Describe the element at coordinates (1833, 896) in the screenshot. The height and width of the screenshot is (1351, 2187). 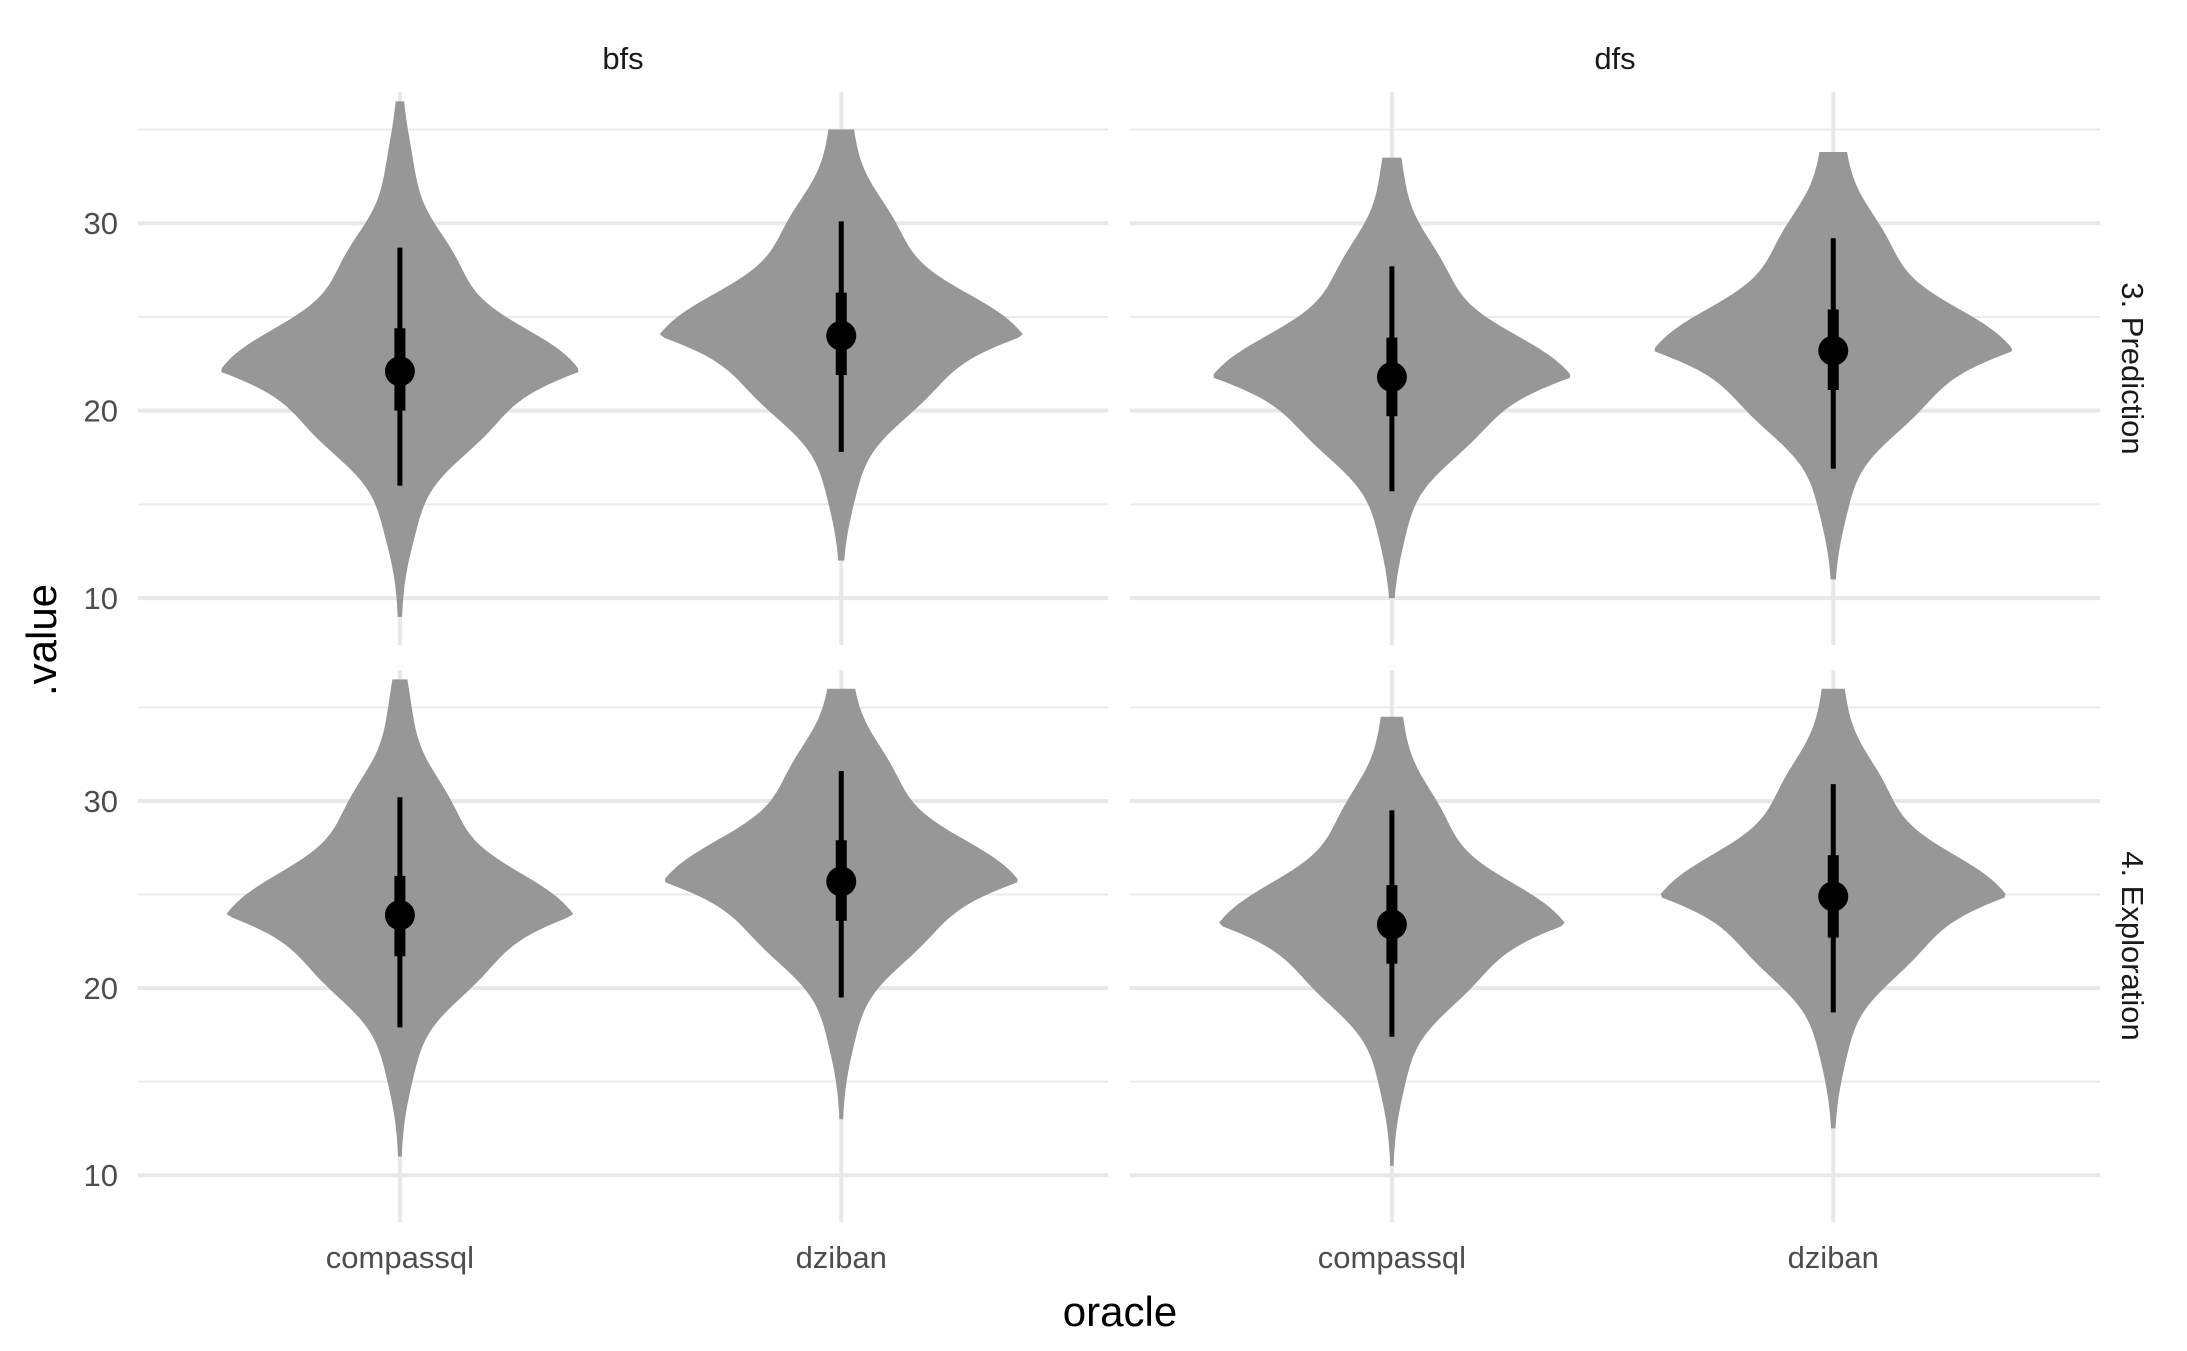
I see `median-point-4-exploration-dfs-dziban` at that location.